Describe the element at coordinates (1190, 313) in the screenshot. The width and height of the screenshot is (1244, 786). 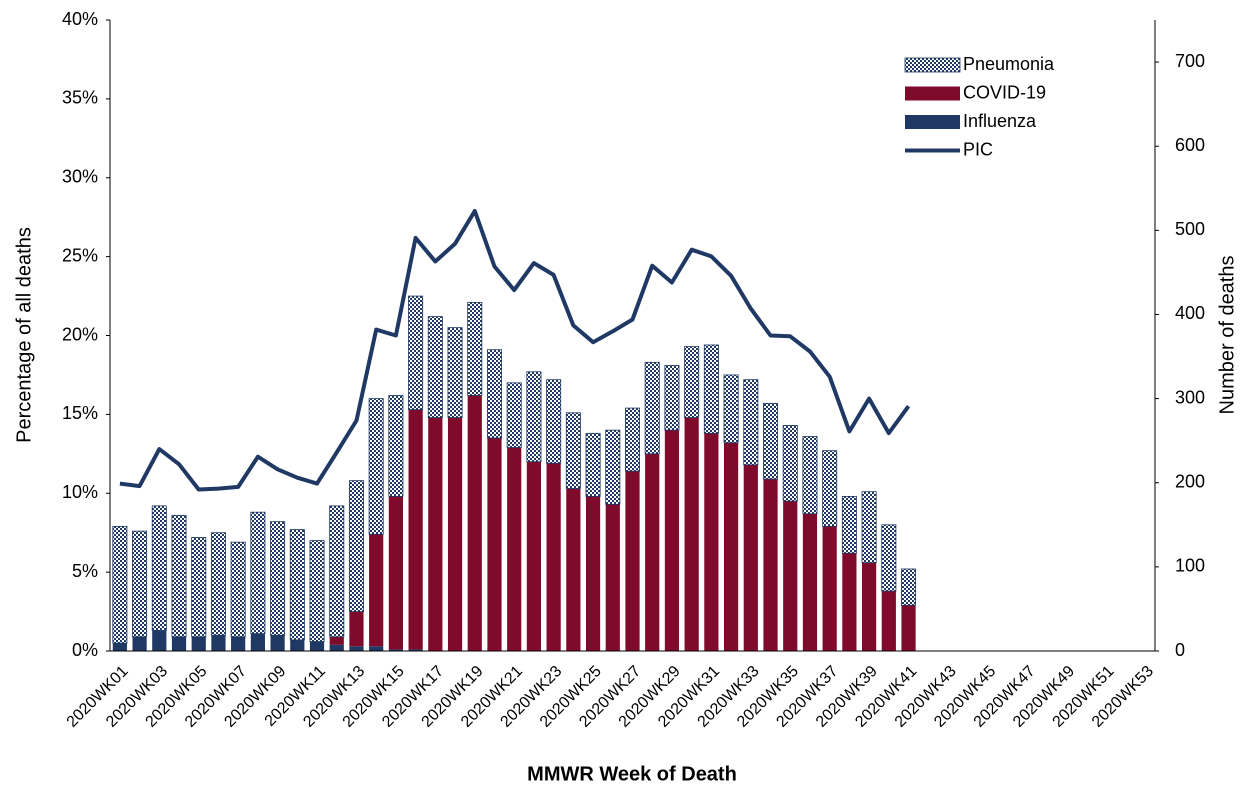
I see `y2-tick-label: 400` at that location.